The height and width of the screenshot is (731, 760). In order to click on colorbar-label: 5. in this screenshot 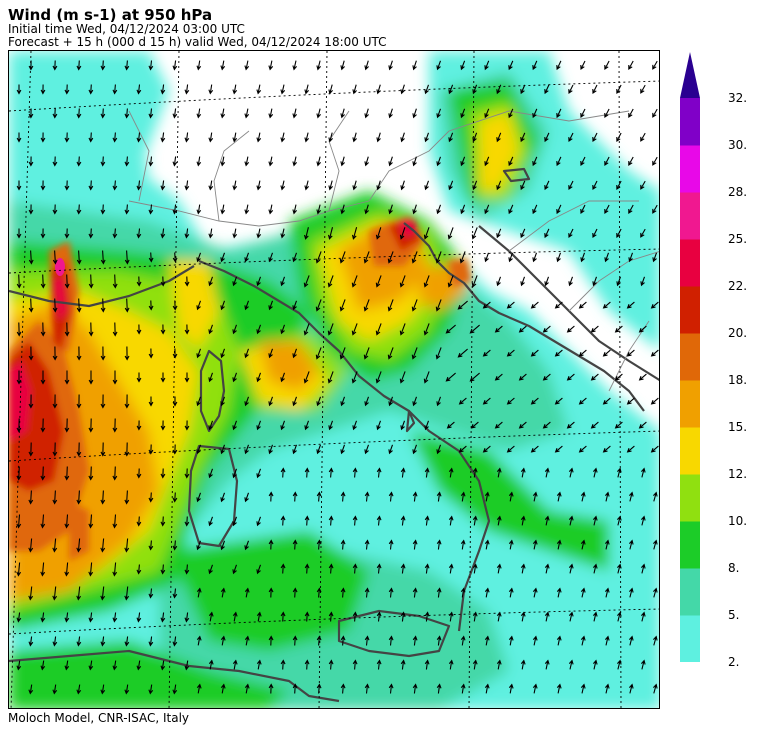, I will do `click(734, 615)`.